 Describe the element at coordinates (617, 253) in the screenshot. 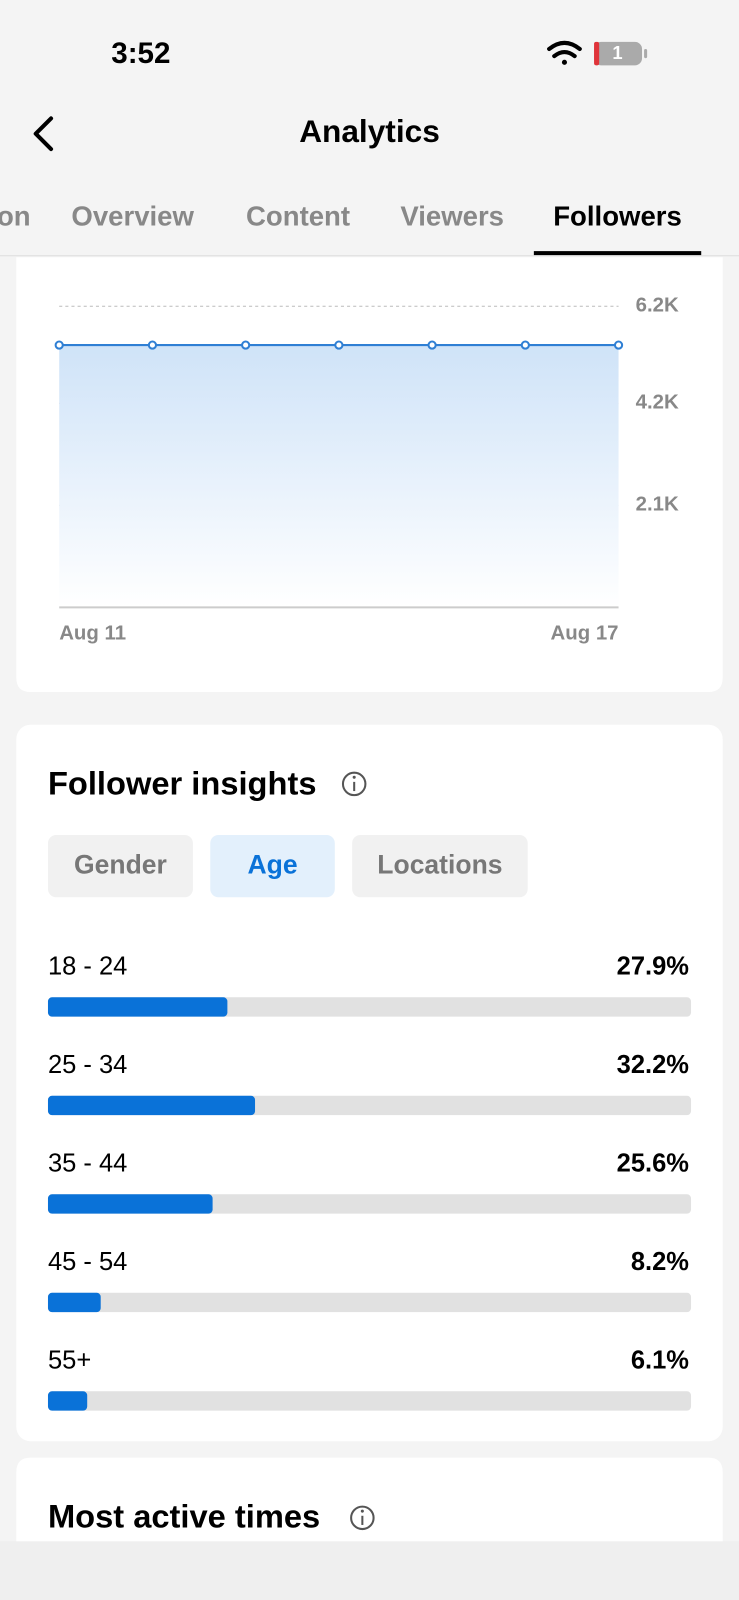

I see `tab-indicator` at that location.